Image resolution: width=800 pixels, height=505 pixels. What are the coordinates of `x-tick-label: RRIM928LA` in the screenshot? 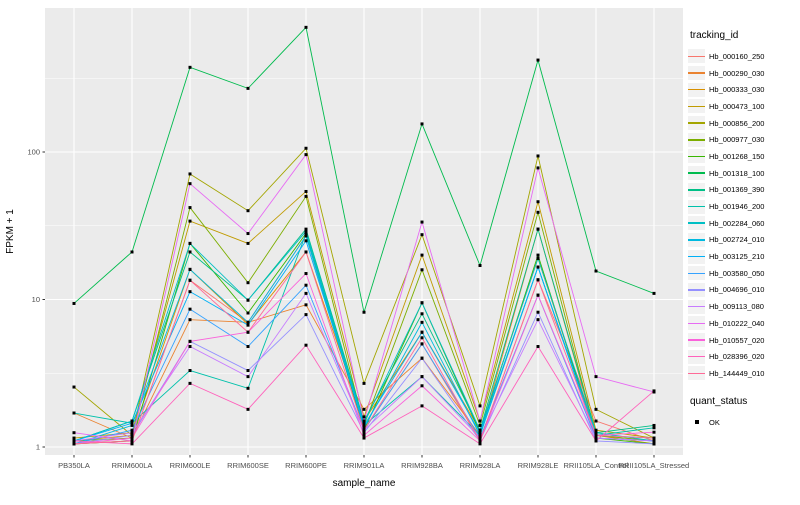 It's located at (480, 465).